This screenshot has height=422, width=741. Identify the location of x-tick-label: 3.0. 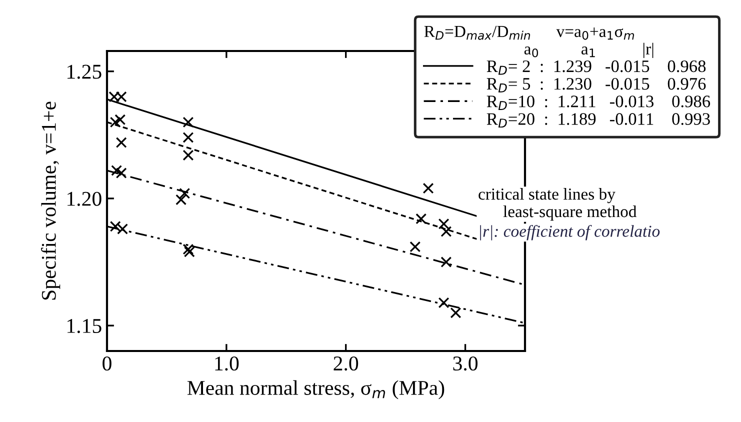
(465, 363).